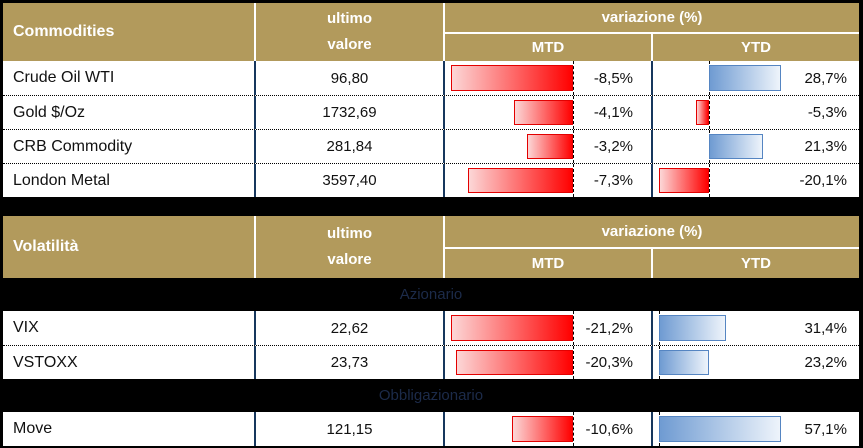 Image resolution: width=863 pixels, height=448 pixels. I want to click on table-row: Crude Oil WTI 96,80 -8,5% 28,7%, so click(431, 78).